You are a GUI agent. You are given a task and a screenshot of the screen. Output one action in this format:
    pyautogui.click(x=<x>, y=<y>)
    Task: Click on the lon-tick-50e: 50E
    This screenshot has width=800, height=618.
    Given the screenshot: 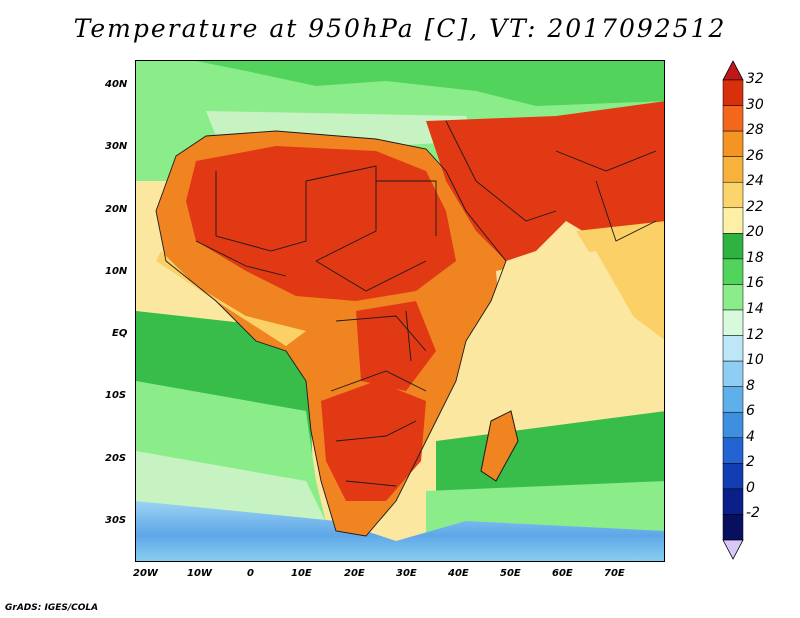 What is the action you would take?
    pyautogui.click(x=510, y=573)
    